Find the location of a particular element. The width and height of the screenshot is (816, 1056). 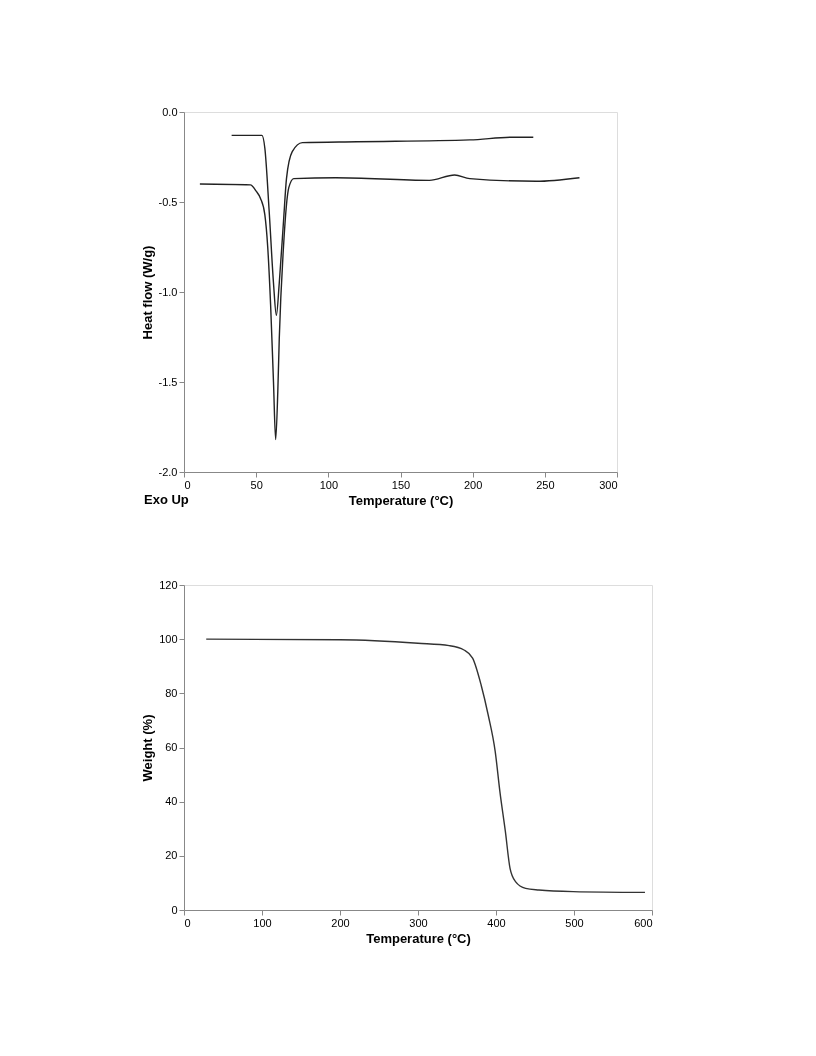

x-tick-label: 250 is located at coordinates (545, 484).